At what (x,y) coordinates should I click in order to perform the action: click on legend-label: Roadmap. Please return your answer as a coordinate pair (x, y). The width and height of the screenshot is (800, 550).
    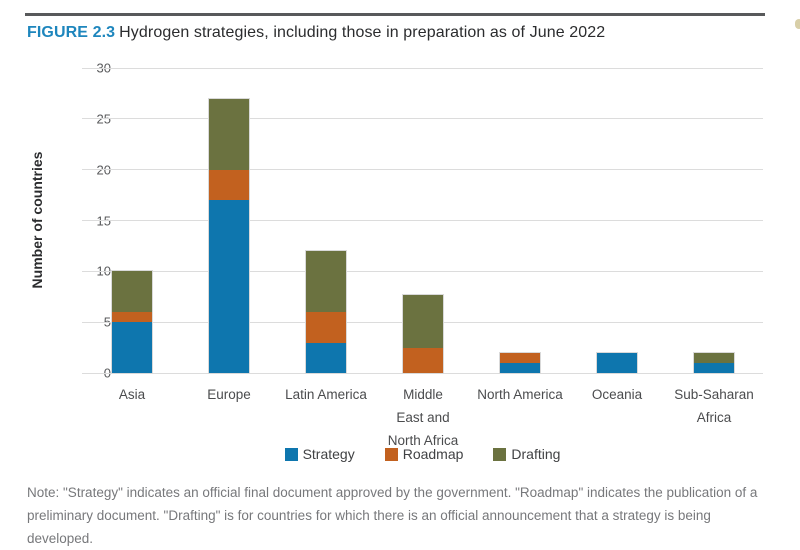
    Looking at the image, I should click on (433, 454).